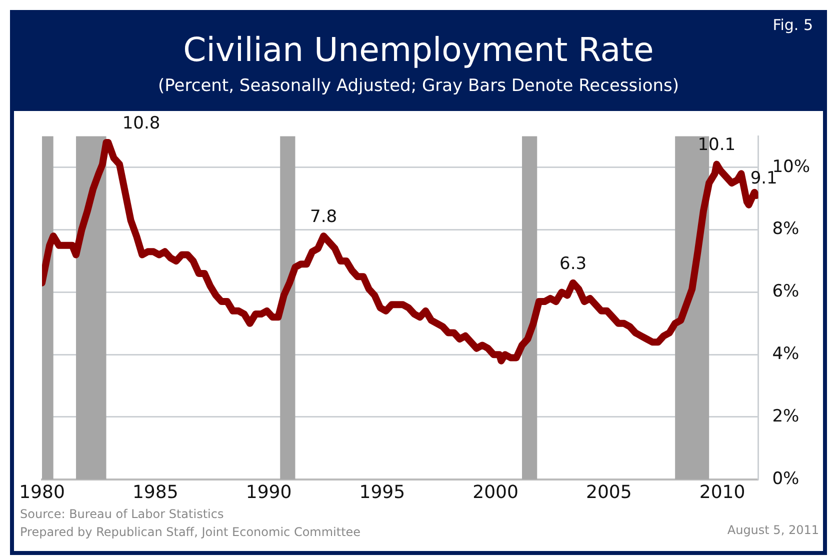 This screenshot has height=559, width=837. Describe the element at coordinates (786, 478) in the screenshot. I see `y-tick-label: 0%` at that location.